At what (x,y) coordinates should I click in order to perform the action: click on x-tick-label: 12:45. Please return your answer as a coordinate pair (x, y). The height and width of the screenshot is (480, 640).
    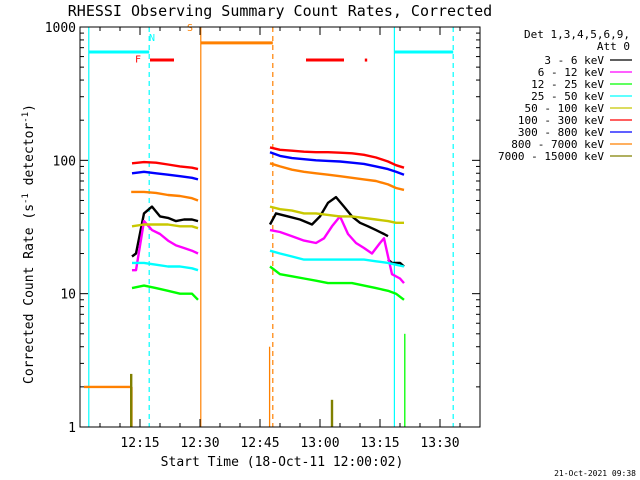
    Looking at the image, I should click on (259, 443).